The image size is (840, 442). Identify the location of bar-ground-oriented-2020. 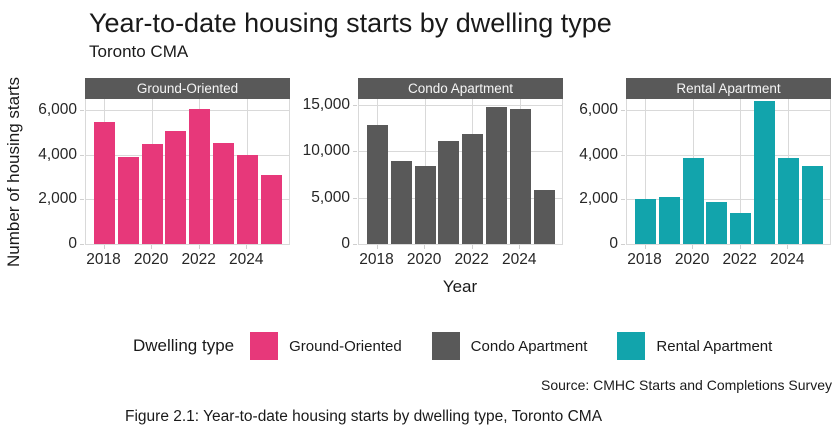
(152, 193).